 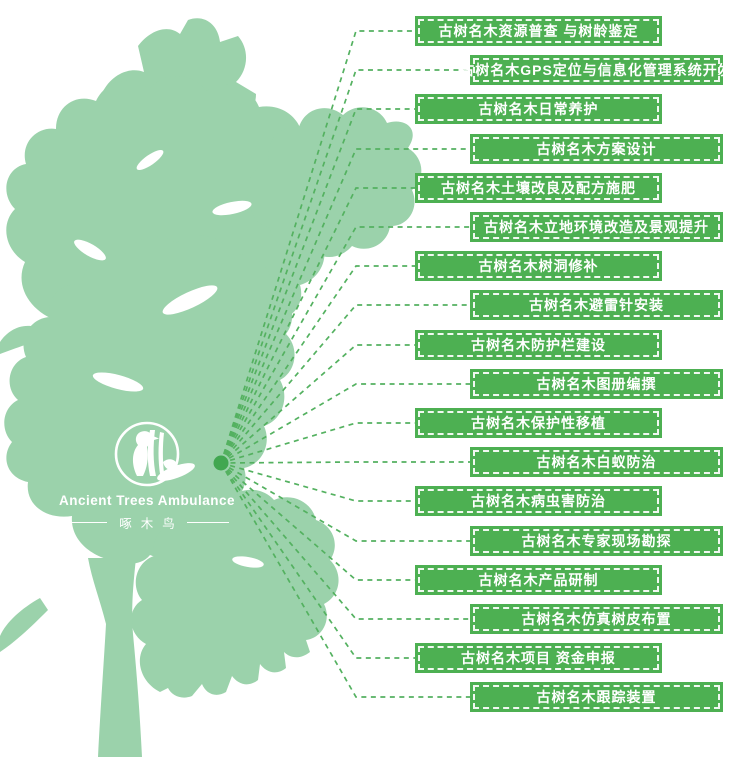 I want to click on service-banner: 古树名木资源普查 与树龄鉴定, so click(x=538, y=31).